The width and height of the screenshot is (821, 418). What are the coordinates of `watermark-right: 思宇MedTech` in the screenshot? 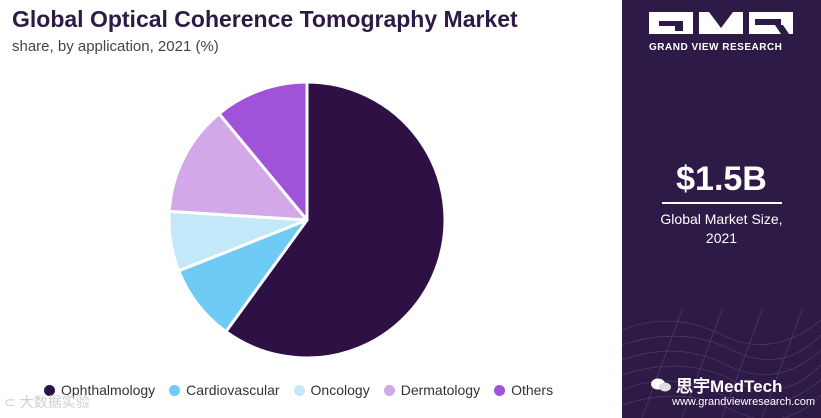 It's located at (716, 384).